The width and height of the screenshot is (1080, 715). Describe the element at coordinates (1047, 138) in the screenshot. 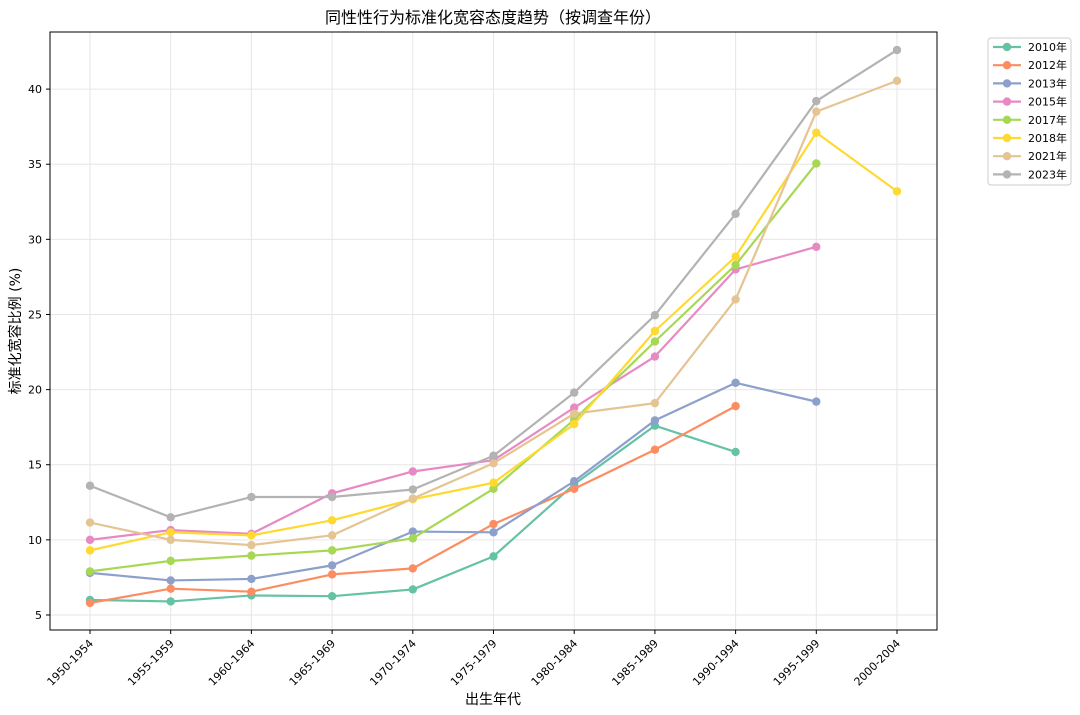

I see `legend-label: 2018年` at that location.